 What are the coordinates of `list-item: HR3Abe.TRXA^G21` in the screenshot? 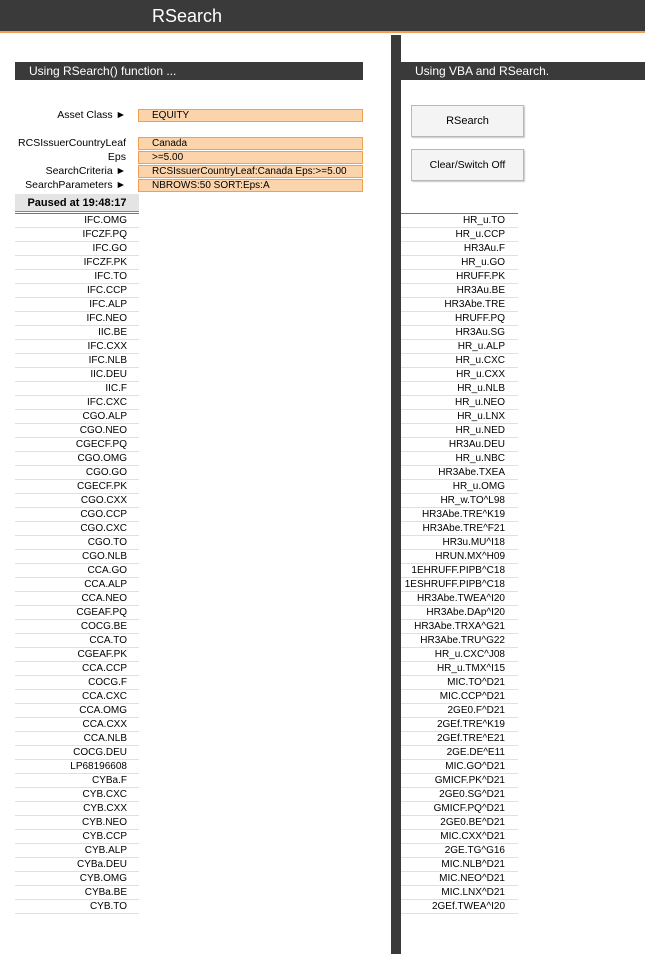 It's located at (459, 627).